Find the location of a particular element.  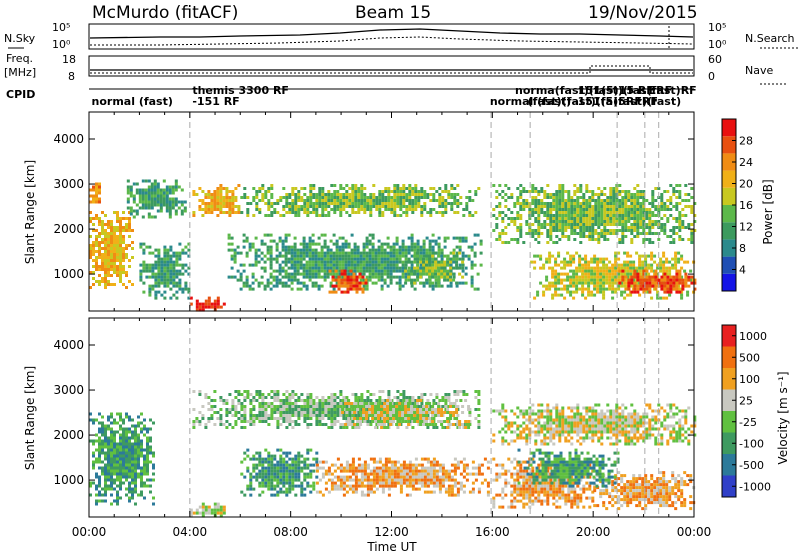

x-axis: 00:00 04:00 08:00 12:00 16:00 20:00 00:00 is located at coordinates (392, 532).